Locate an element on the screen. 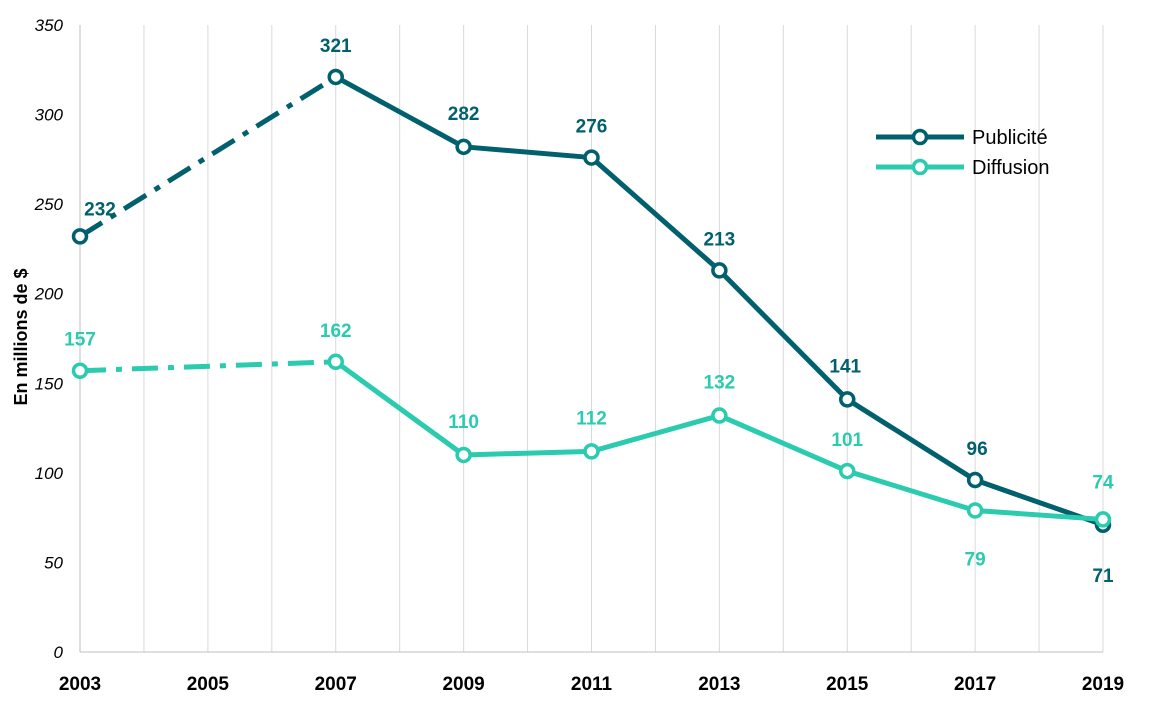  data-label: 213 is located at coordinates (720, 239).